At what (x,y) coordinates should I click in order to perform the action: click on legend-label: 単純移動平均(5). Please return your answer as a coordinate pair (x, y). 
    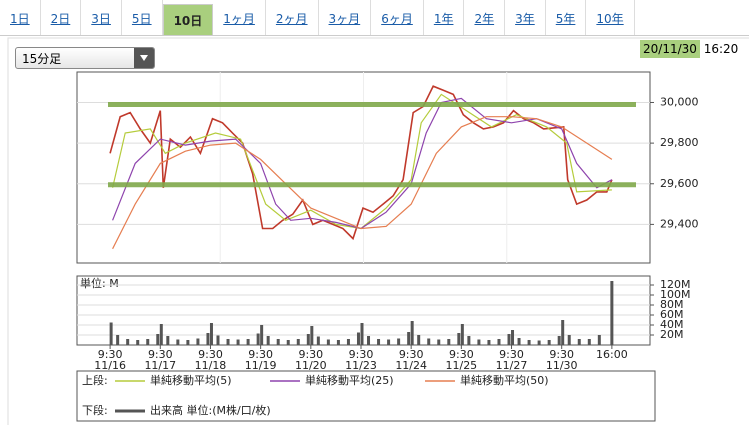
    Looking at the image, I should click on (191, 380).